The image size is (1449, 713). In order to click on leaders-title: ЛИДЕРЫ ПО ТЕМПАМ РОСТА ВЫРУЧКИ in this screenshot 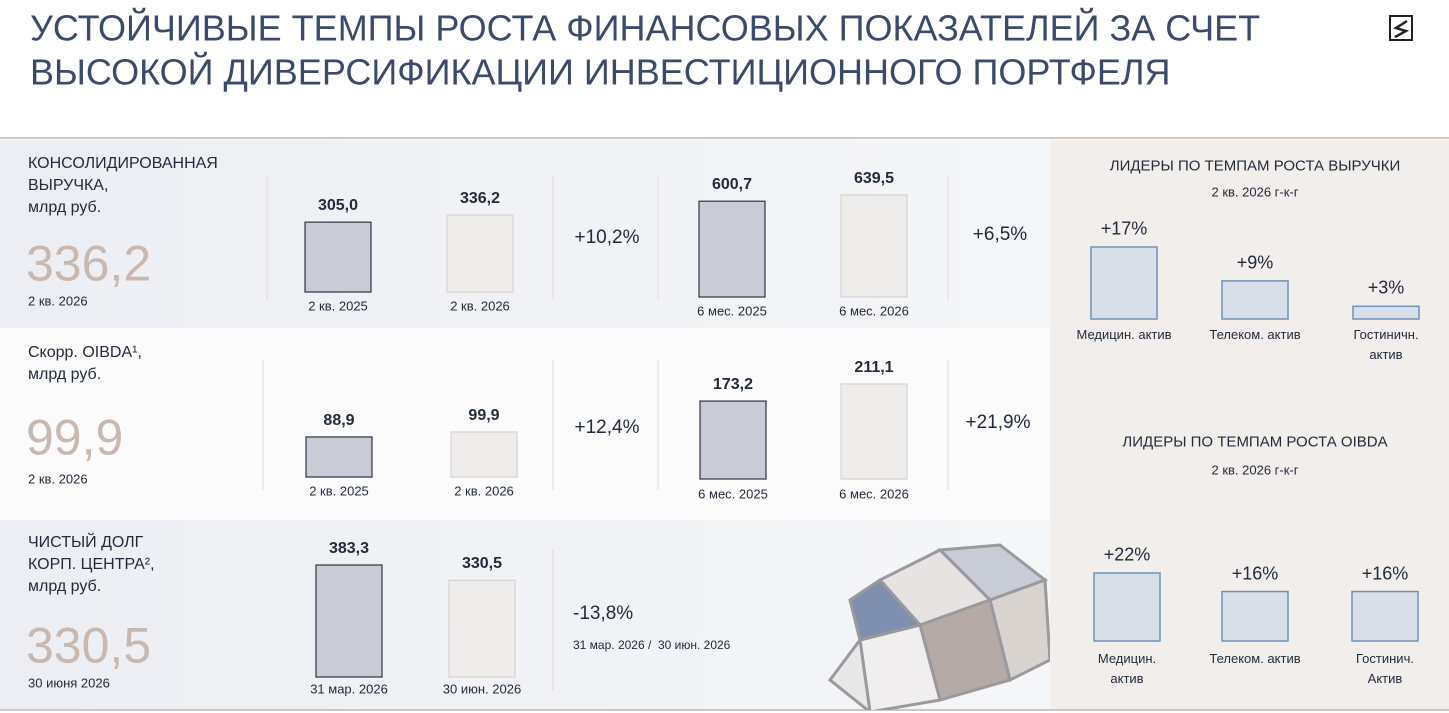, I will do `click(1255, 166)`.